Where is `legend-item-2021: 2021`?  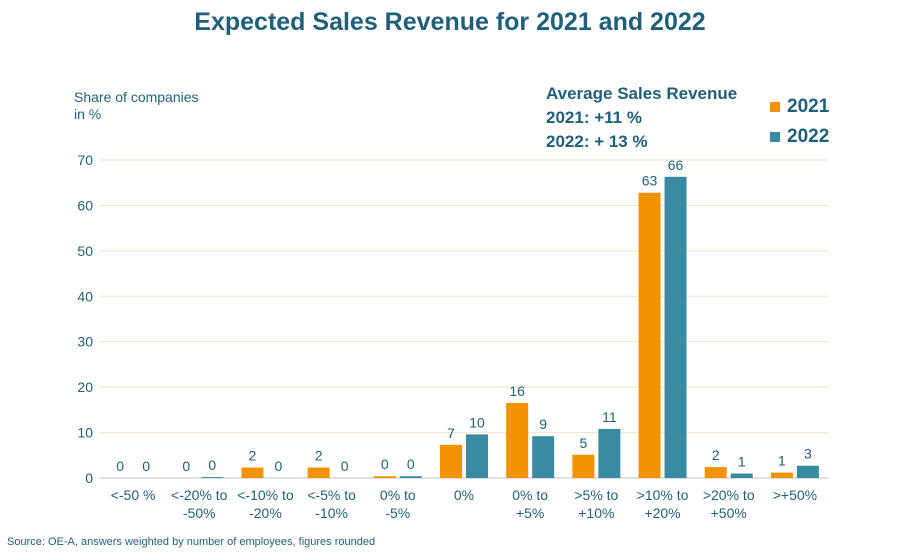 legend-item-2021: 2021 is located at coordinates (799, 107).